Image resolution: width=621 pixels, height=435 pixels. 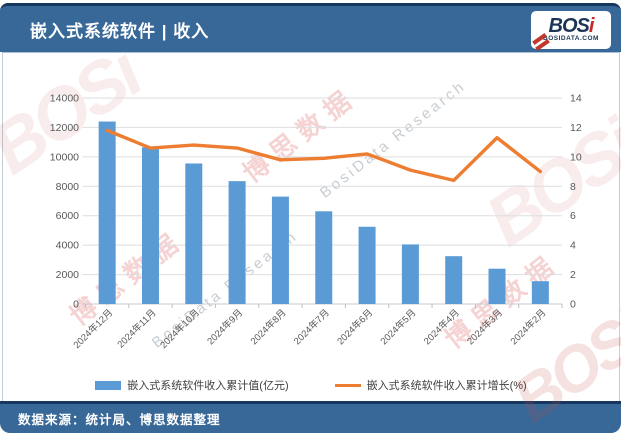 What do you see at coordinates (576, 99) in the screenshot?
I see `right-axis-tick: 14` at bounding box center [576, 99].